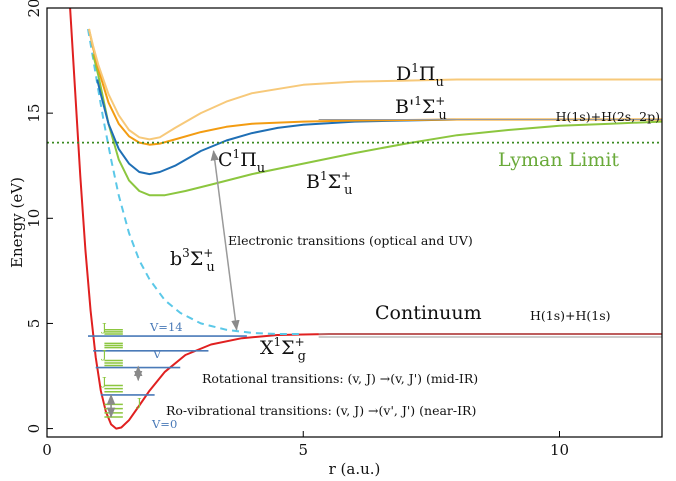  Describe the element at coordinates (47, 450) in the screenshot. I see `x-tick-label-0: 0` at that location.